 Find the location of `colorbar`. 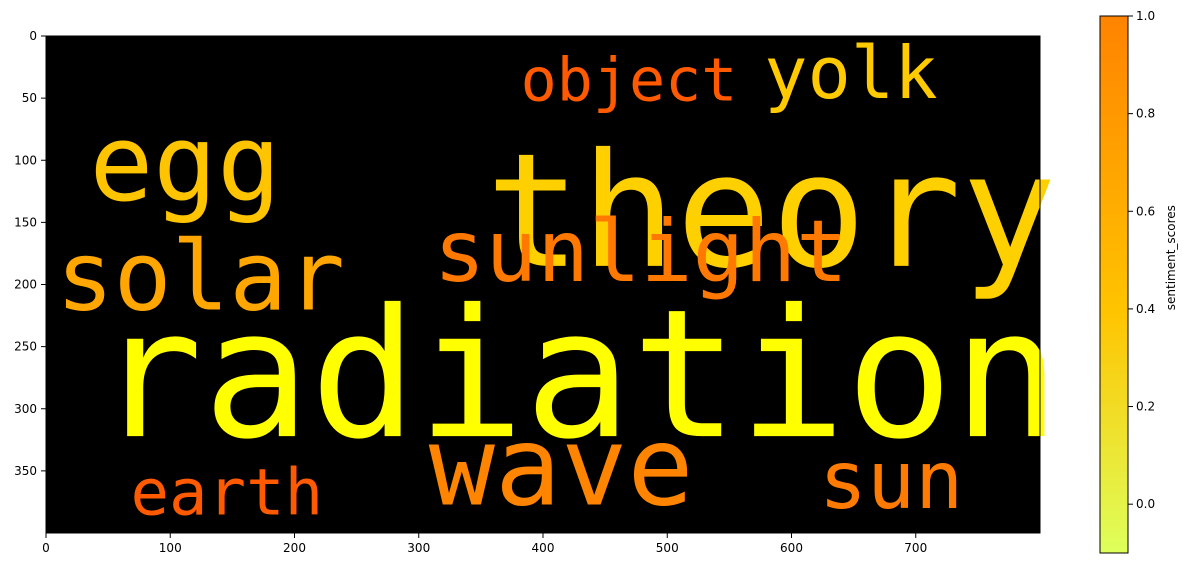

colorbar is located at coordinates (1114, 284).